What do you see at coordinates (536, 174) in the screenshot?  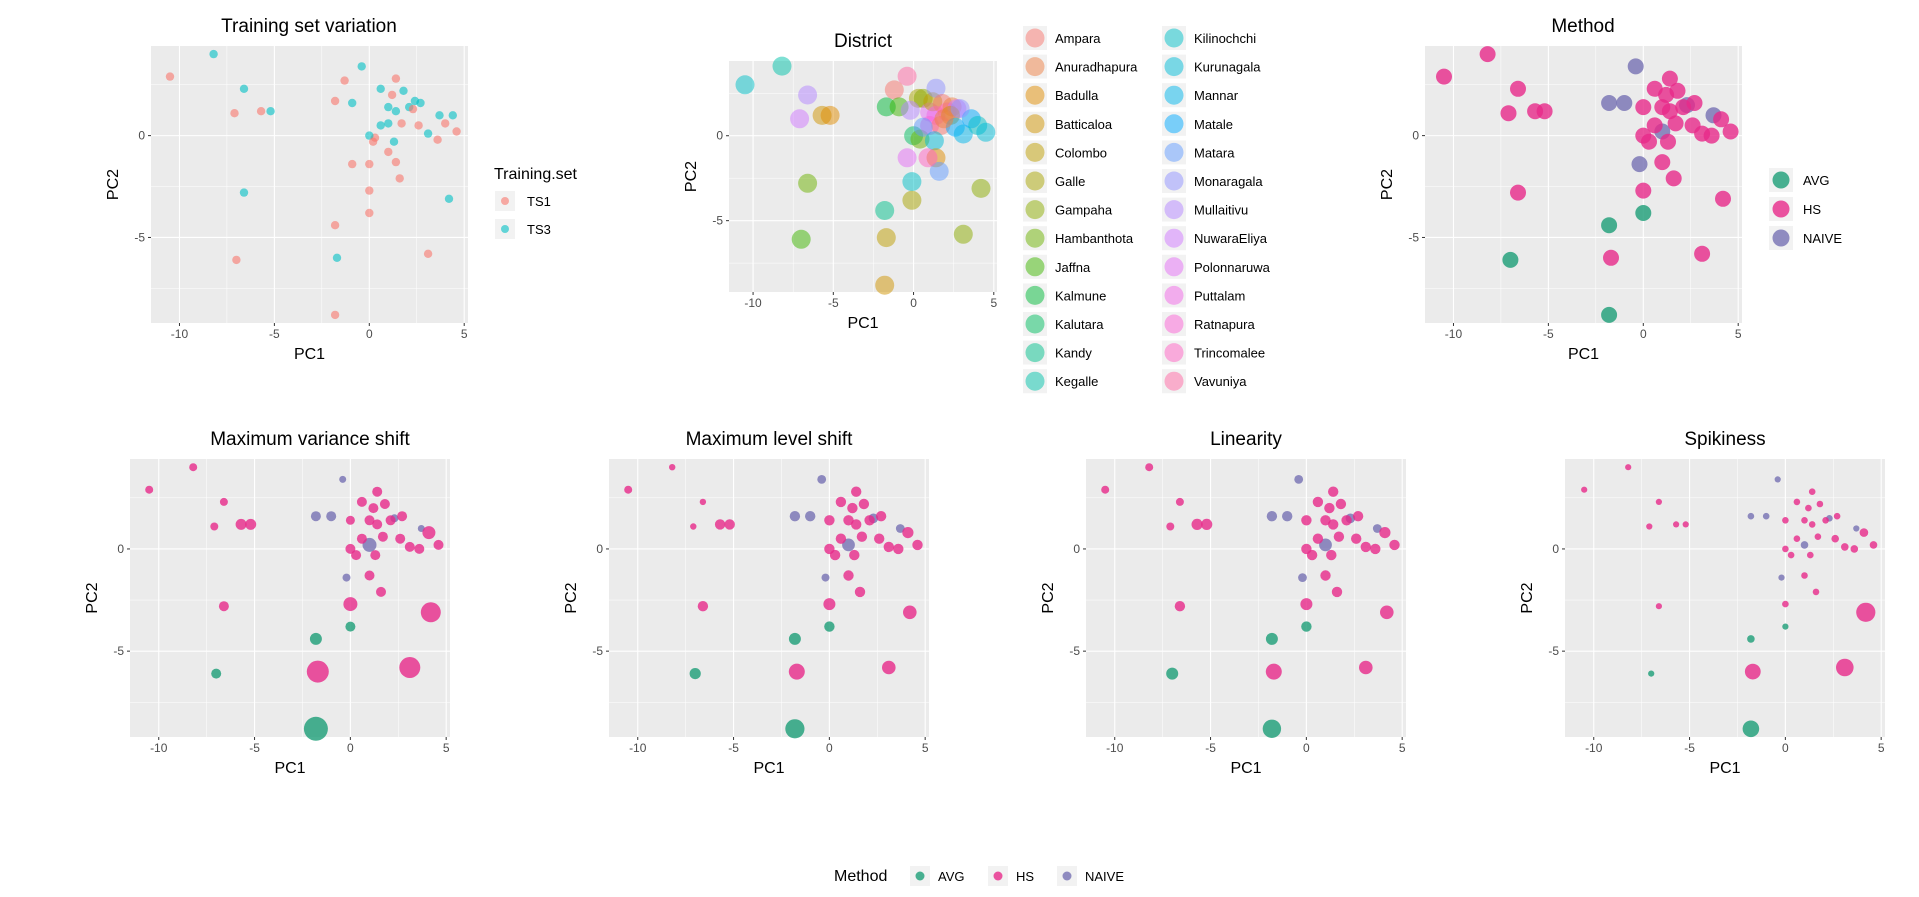 I see `legend-title: Training.set` at bounding box center [536, 174].